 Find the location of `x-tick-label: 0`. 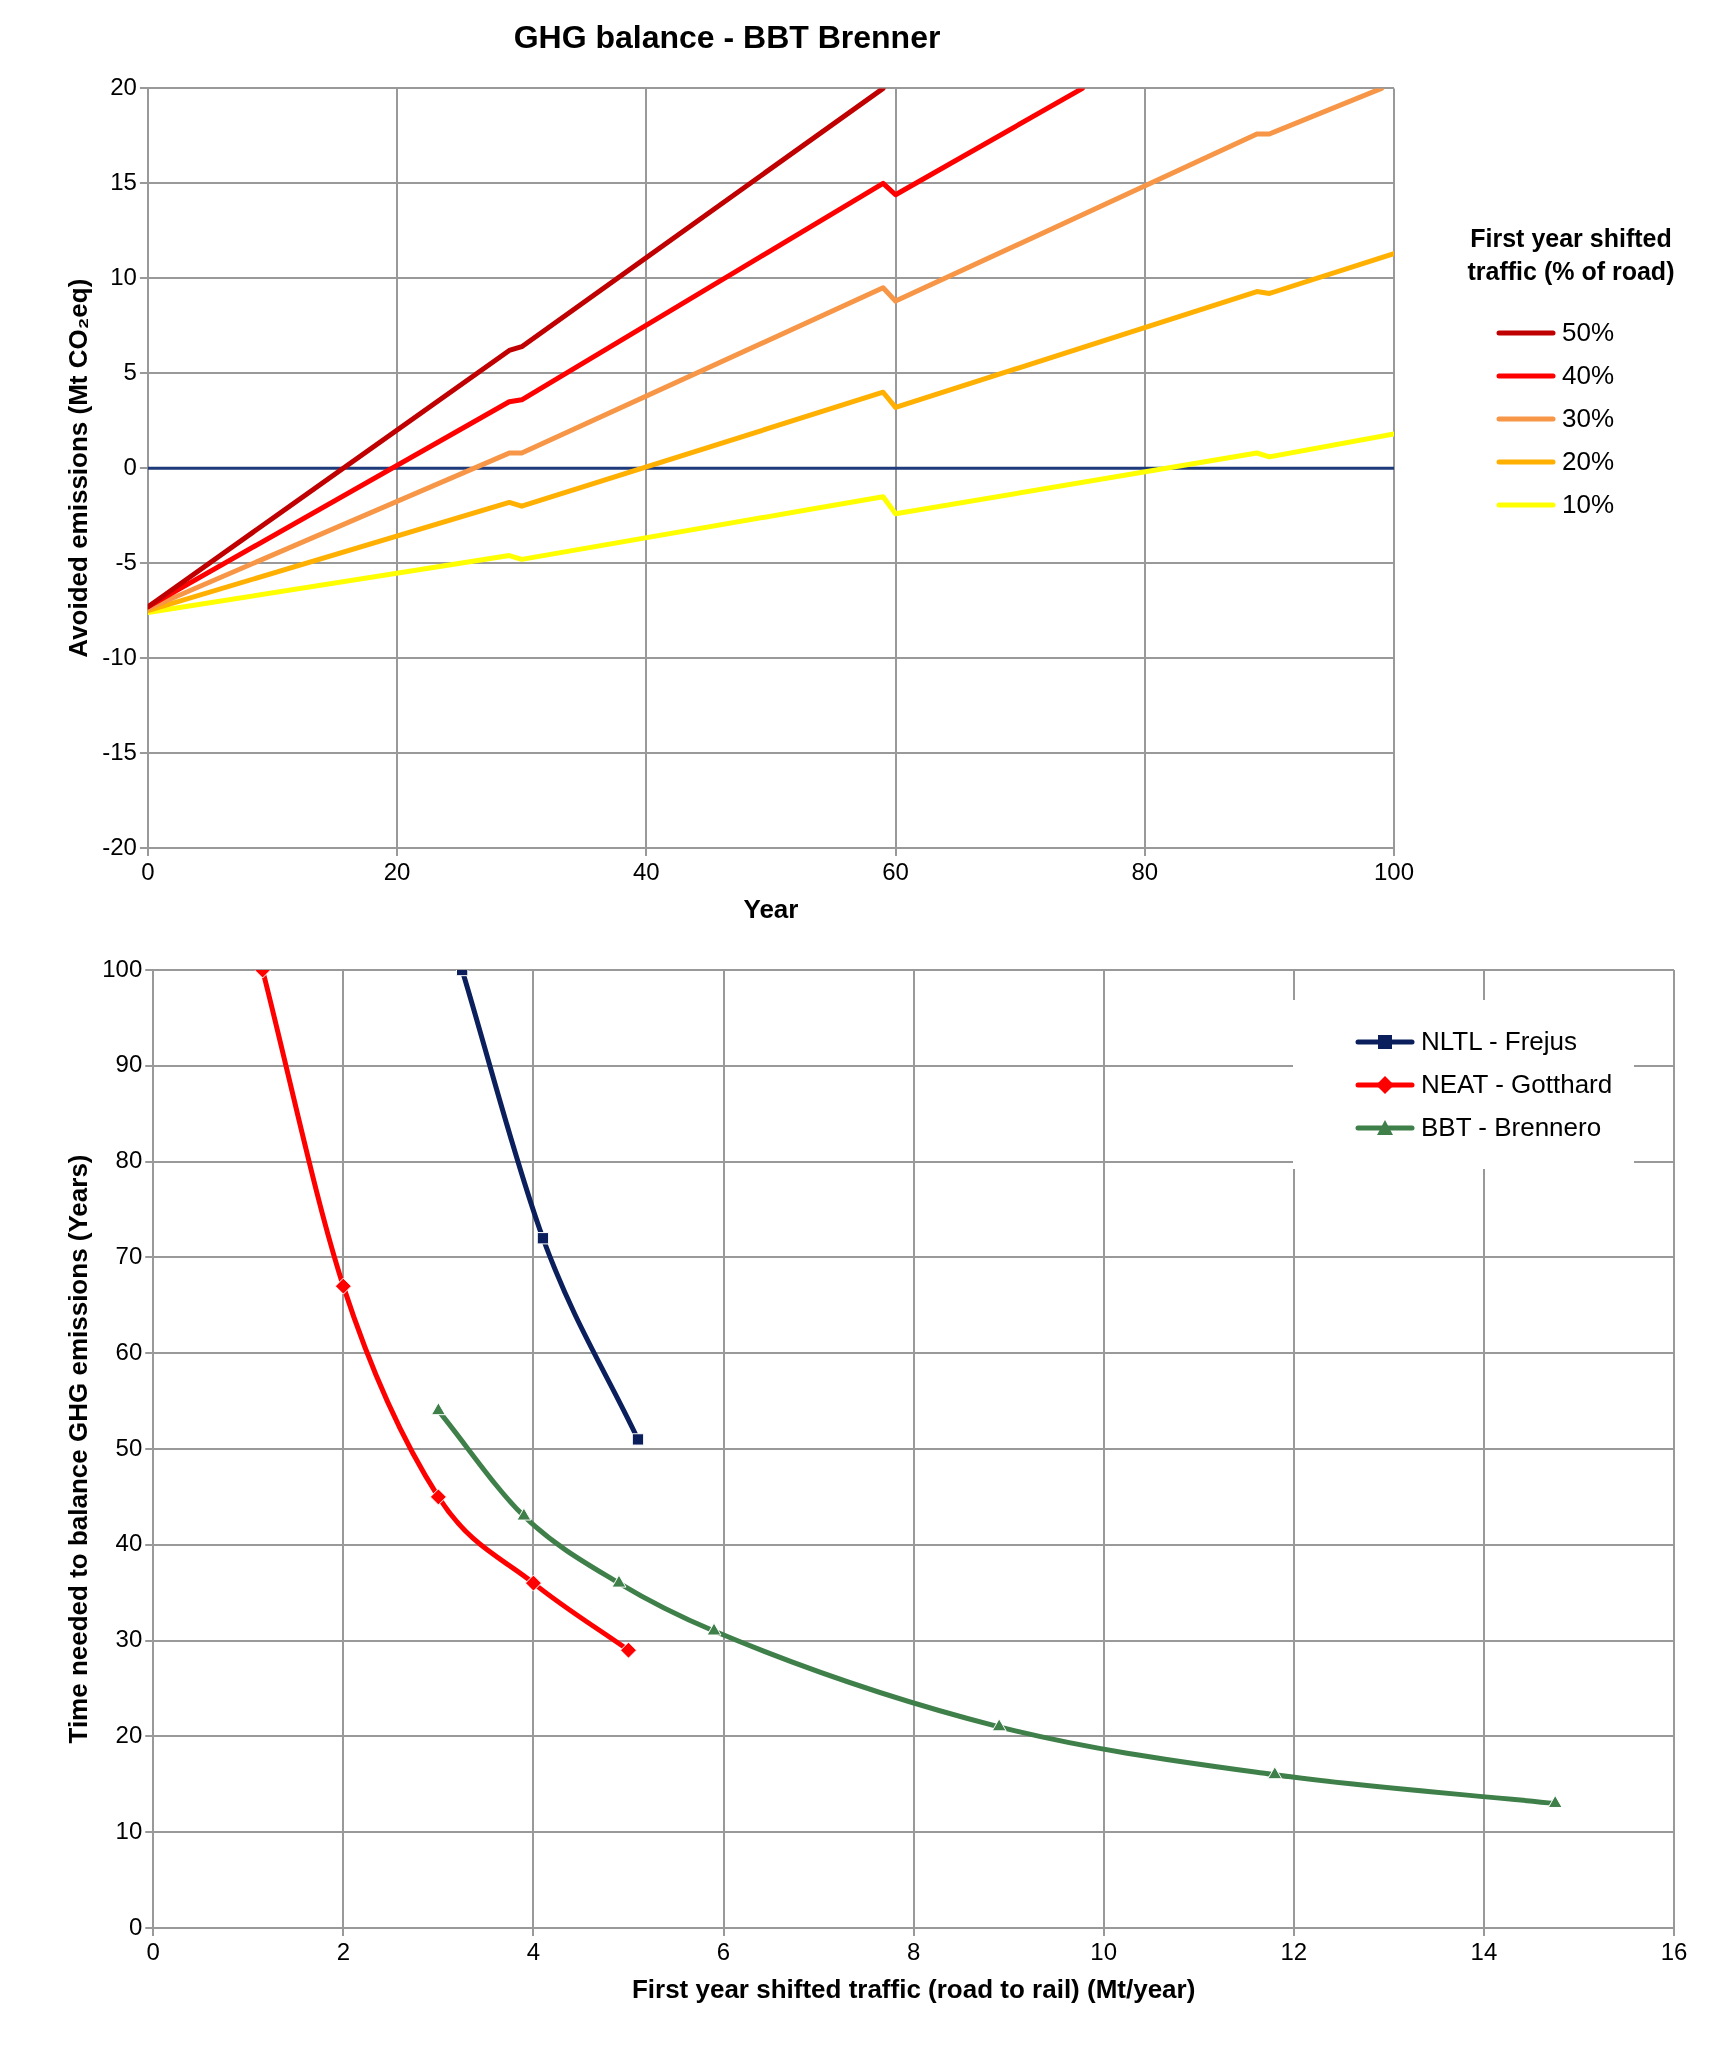

x-tick-label: 0 is located at coordinates (153, 1952).